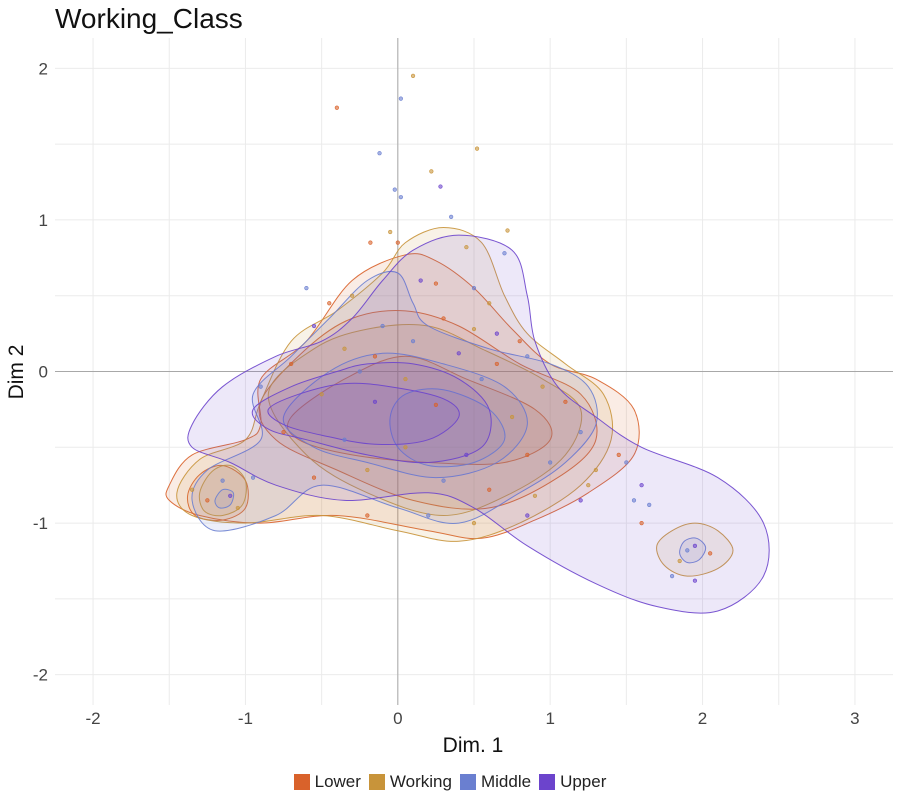 This screenshot has width=900, height=800. What do you see at coordinates (572, 782) in the screenshot?
I see `legend-item-upper: Upper` at bounding box center [572, 782].